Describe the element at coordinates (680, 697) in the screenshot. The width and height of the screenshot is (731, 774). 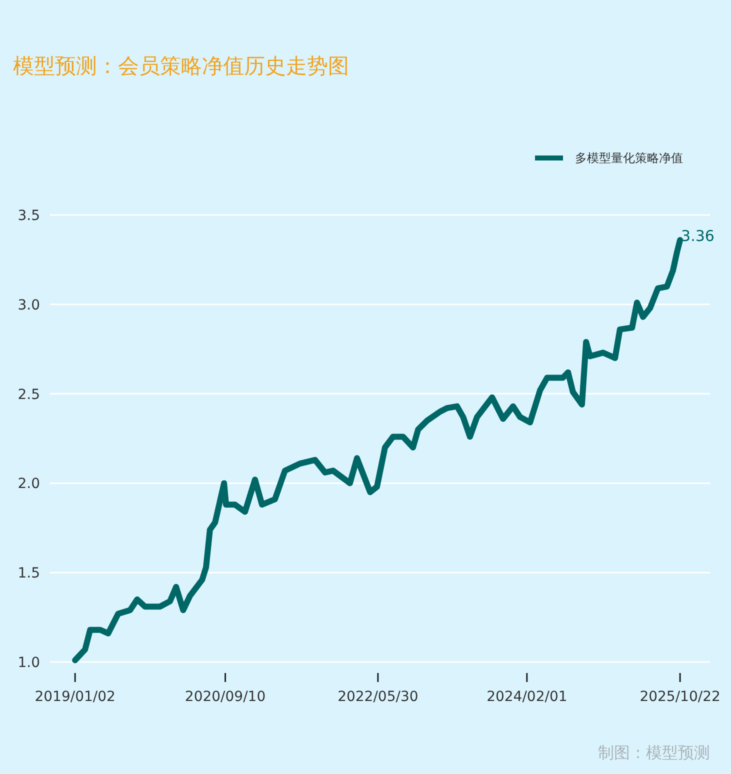
I see `x-tick-label: 2025/10/22` at that location.